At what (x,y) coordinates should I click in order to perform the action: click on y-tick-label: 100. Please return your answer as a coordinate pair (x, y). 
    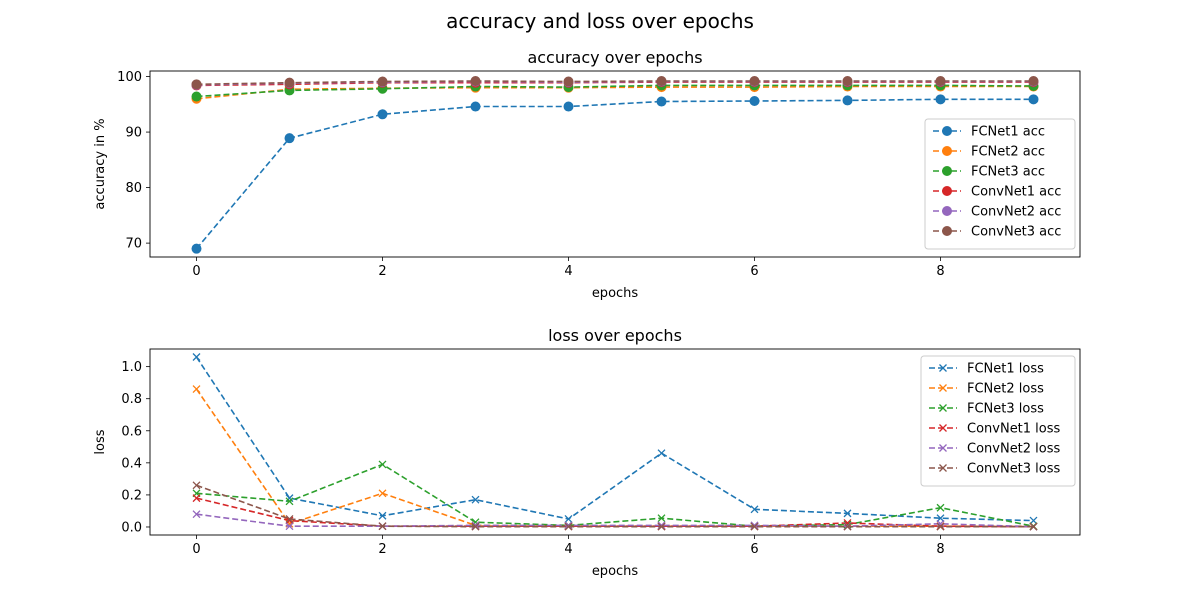
    Looking at the image, I should click on (129, 77).